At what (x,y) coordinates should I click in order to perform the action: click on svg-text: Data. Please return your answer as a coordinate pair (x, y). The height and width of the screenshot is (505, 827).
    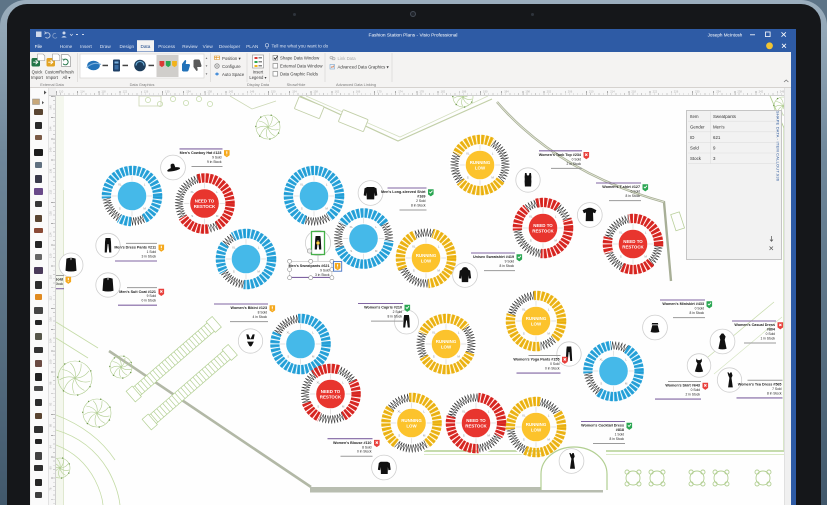
    Looking at the image, I should click on (145, 46).